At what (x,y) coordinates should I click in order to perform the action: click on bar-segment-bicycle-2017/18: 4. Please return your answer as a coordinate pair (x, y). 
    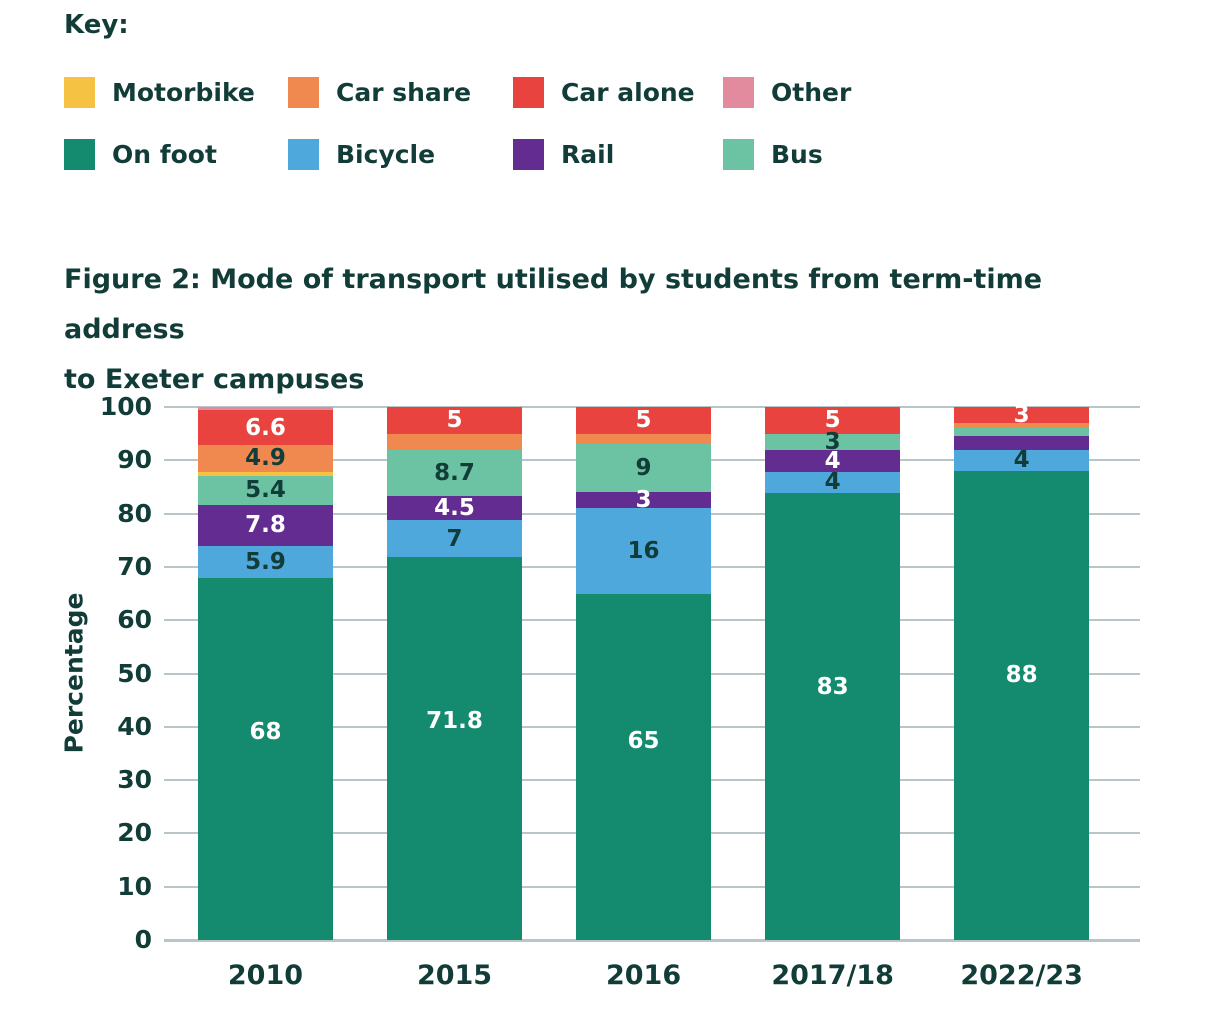
    Looking at the image, I should click on (833, 482).